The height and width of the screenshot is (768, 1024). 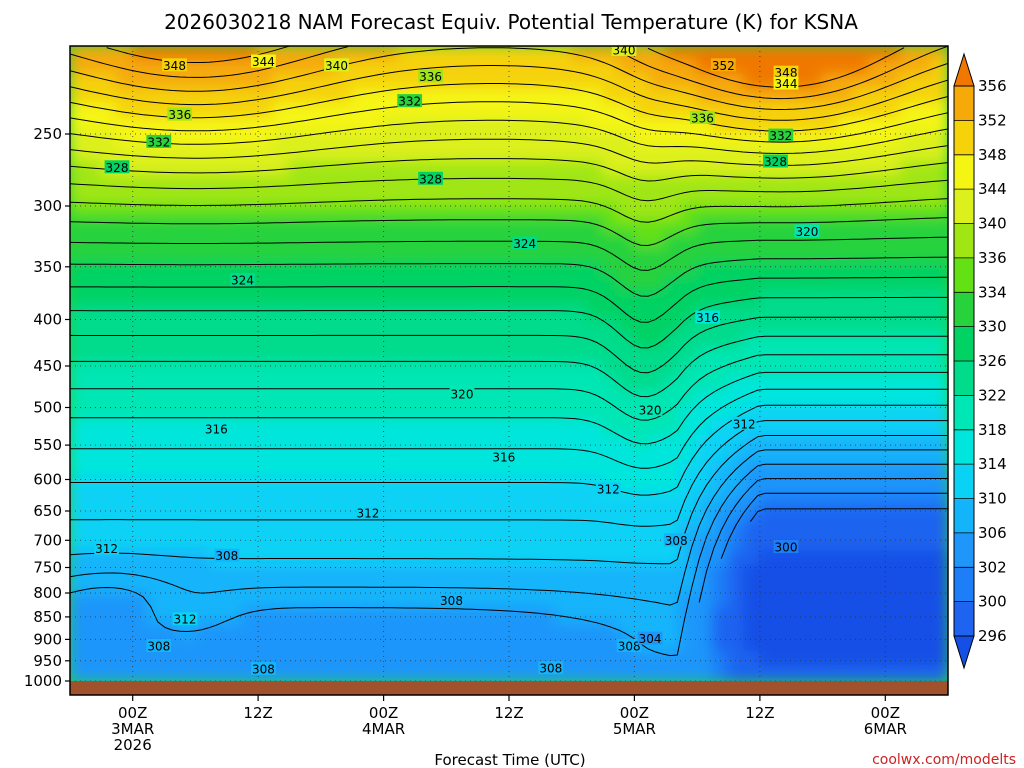 What do you see at coordinates (650, 410) in the screenshot?
I see `contour-label: 320` at bounding box center [650, 410].